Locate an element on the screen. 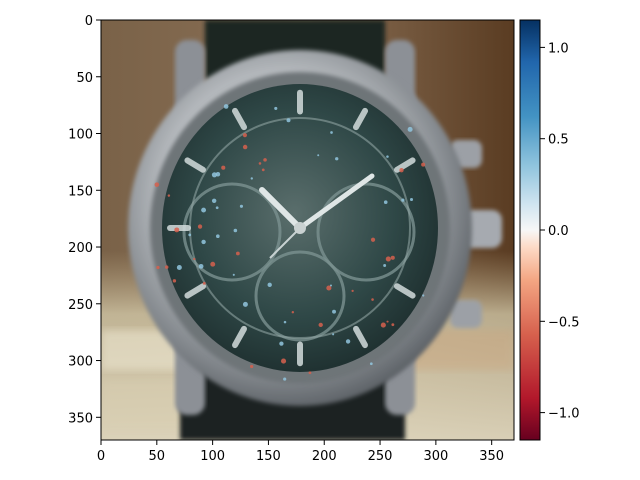  colorbar: −1.0 −0.5 0.0 0.5 1.0 is located at coordinates (549, 230).